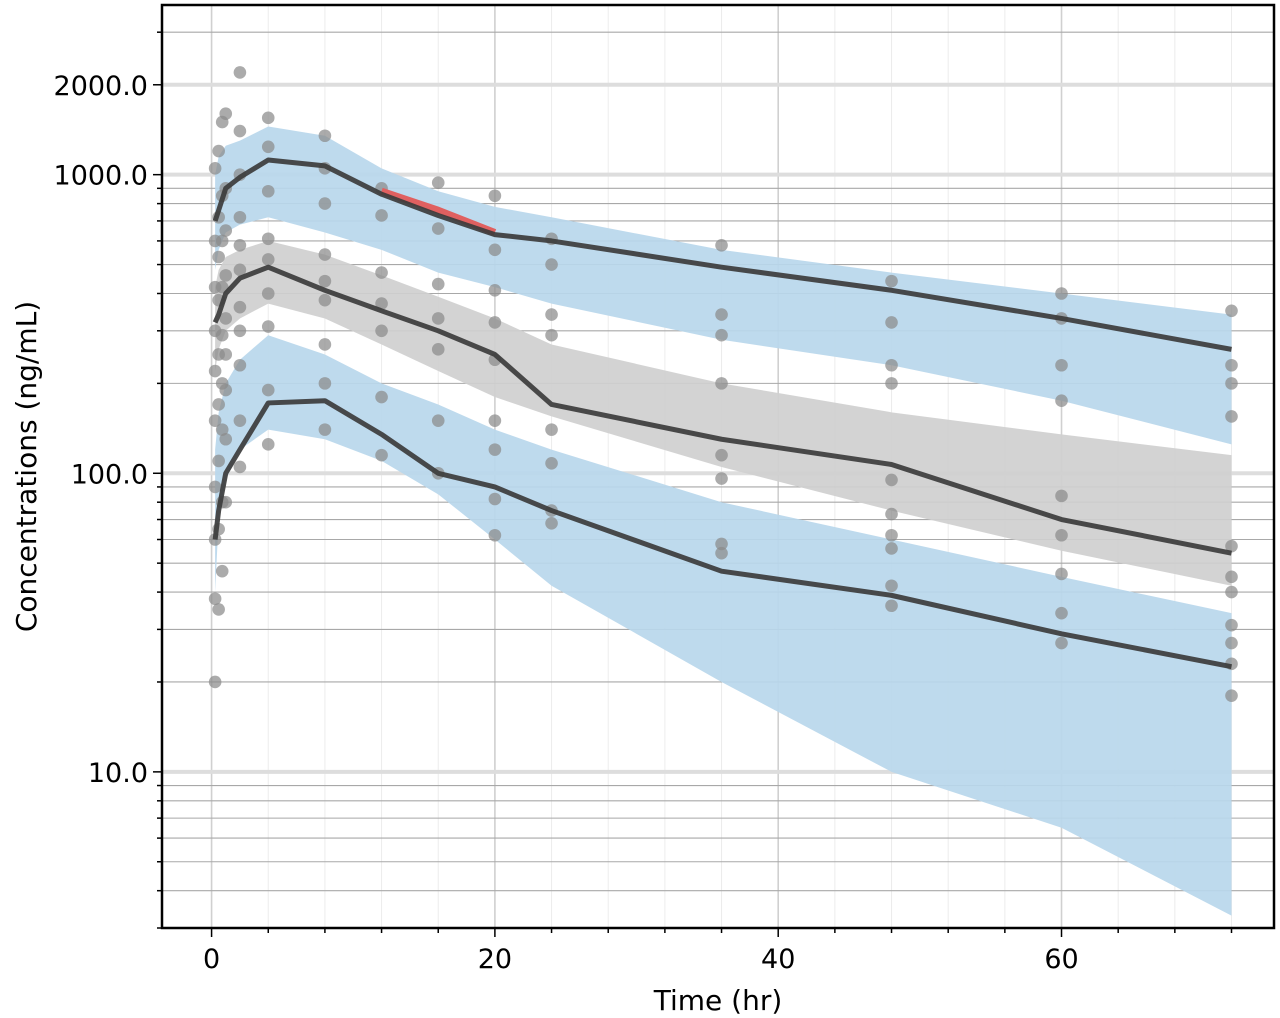  I want to click on x-axis-title: Time (hr), so click(718, 1000).